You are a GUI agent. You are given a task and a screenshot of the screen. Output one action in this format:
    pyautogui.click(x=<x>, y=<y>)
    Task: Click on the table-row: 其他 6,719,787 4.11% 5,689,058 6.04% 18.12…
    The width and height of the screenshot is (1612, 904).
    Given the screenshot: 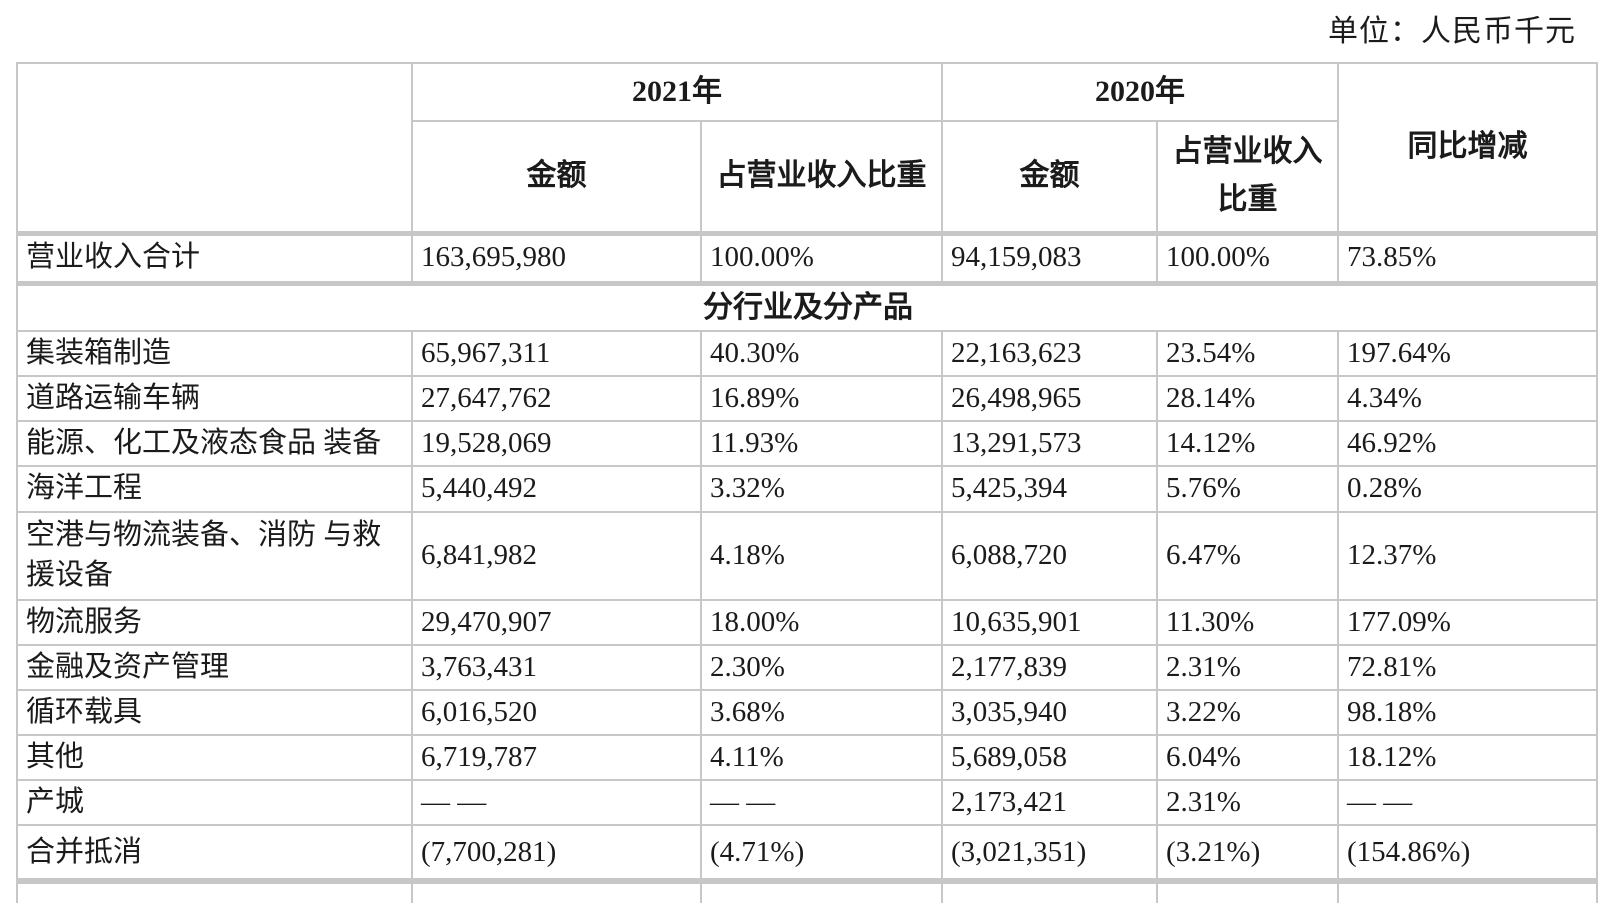 What is the action you would take?
    pyautogui.click(x=807, y=757)
    